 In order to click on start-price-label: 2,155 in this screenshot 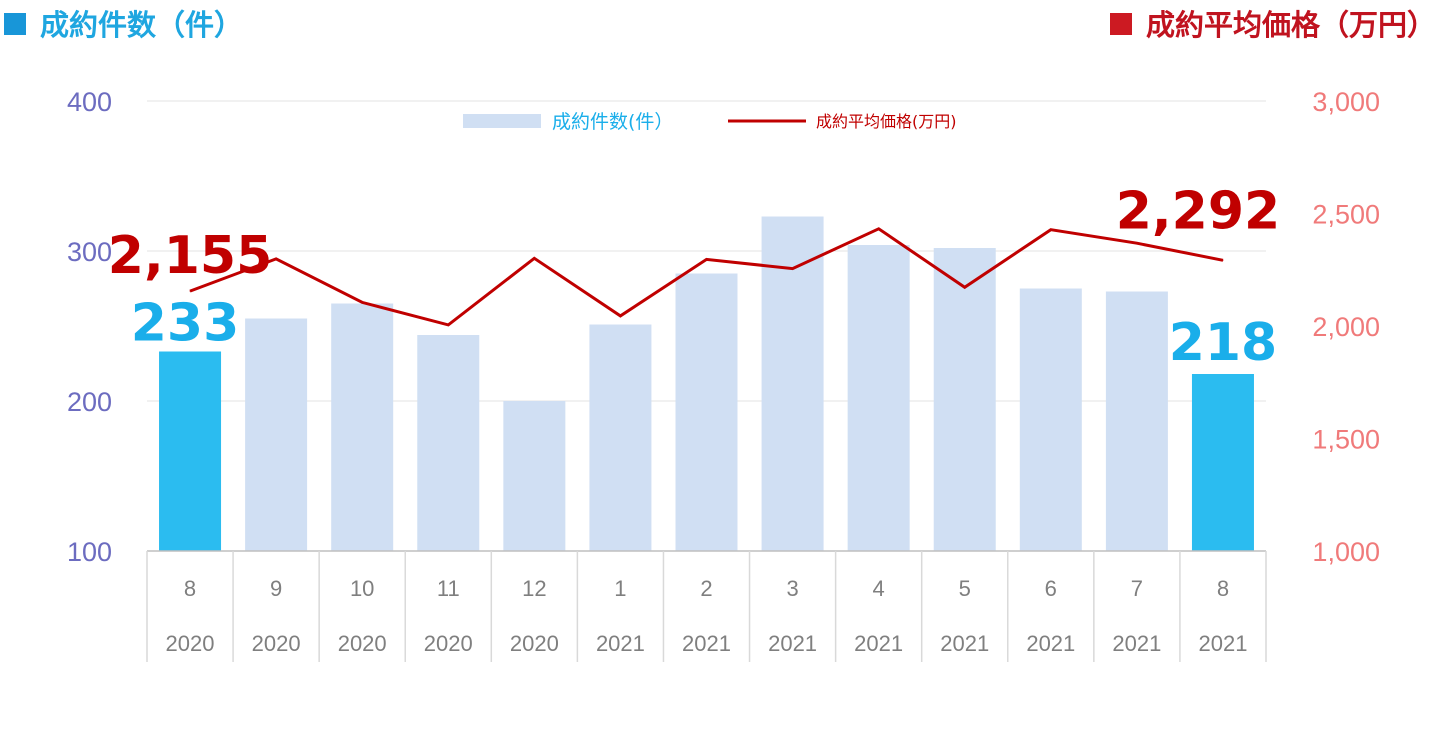, I will do `click(190, 256)`.